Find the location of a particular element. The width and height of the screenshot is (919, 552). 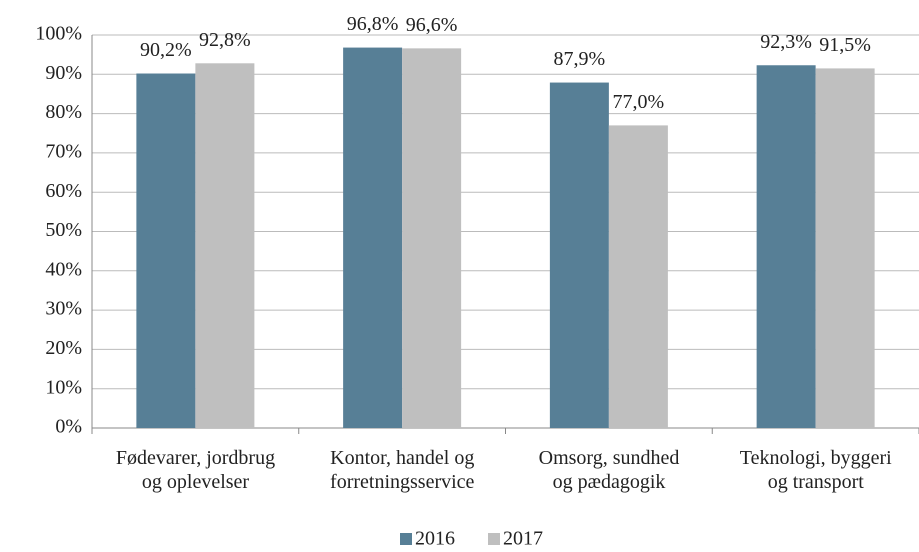

data-label: 90,2% is located at coordinates (166, 50).